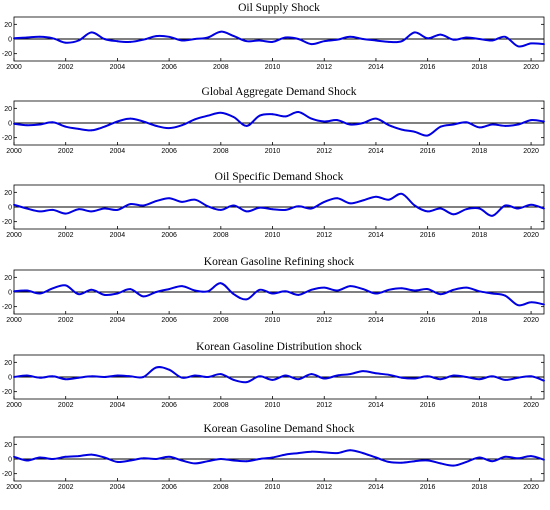 The image size is (550, 510). Describe the element at coordinates (531, 67) in the screenshot. I see `x-tick-label: 2020` at that location.